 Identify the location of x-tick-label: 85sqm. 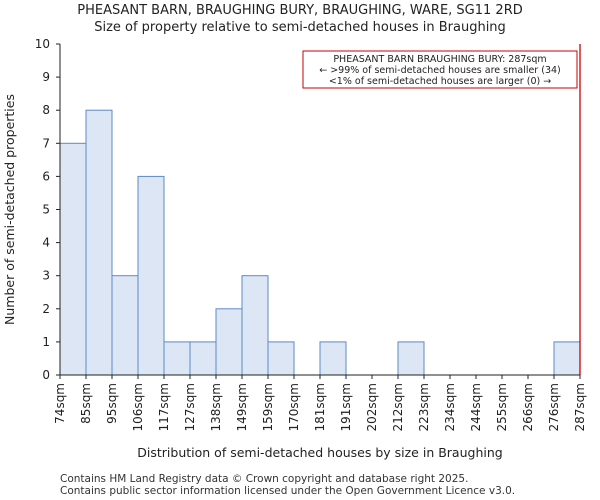
(86, 403).